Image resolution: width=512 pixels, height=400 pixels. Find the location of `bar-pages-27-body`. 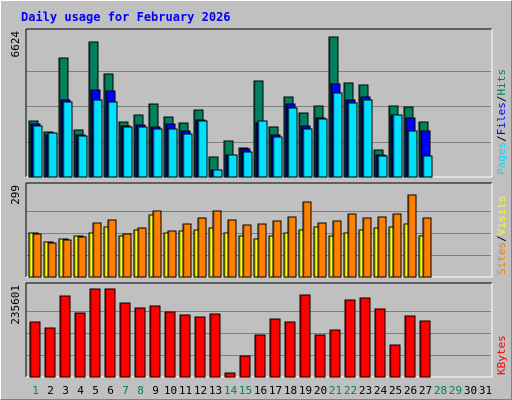

bar-pages-27-body is located at coordinates (427, 166).